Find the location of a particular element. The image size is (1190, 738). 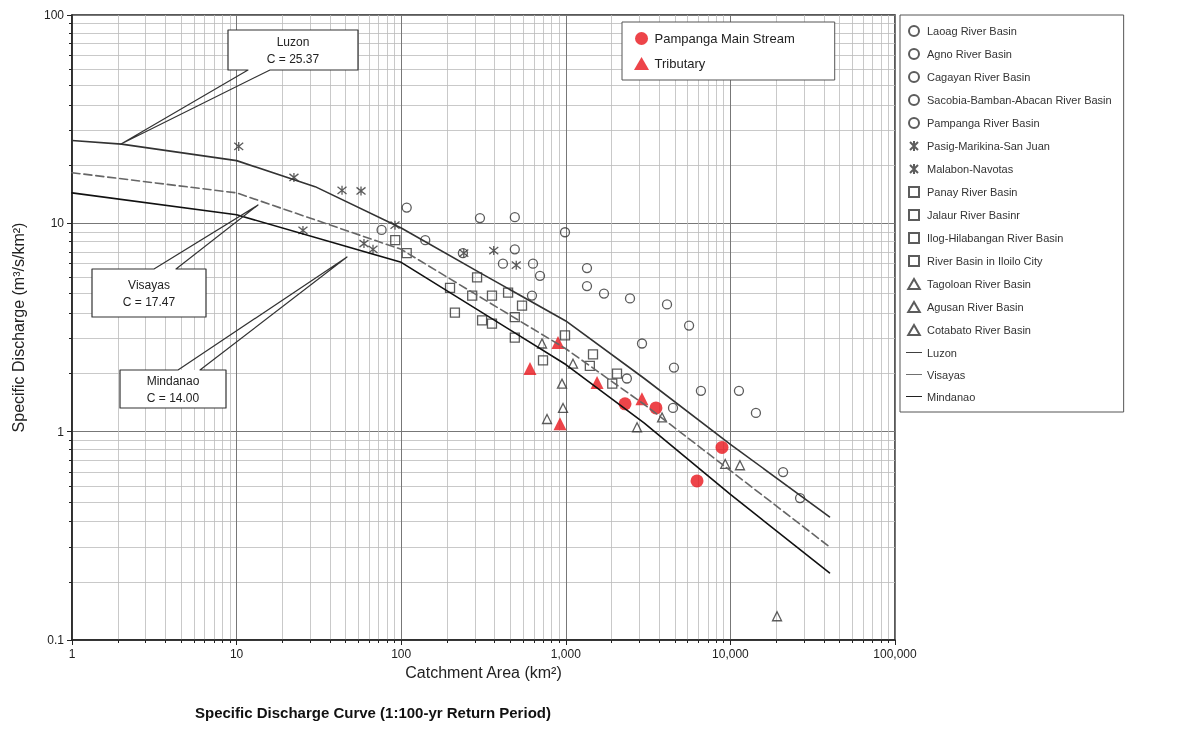

legend-label: Cotabato River Basin is located at coordinates (979, 330).